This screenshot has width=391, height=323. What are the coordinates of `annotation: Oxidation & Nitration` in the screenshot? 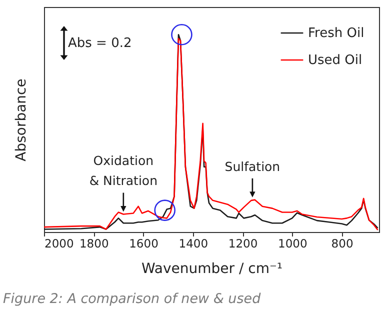 It's located at (123, 170).